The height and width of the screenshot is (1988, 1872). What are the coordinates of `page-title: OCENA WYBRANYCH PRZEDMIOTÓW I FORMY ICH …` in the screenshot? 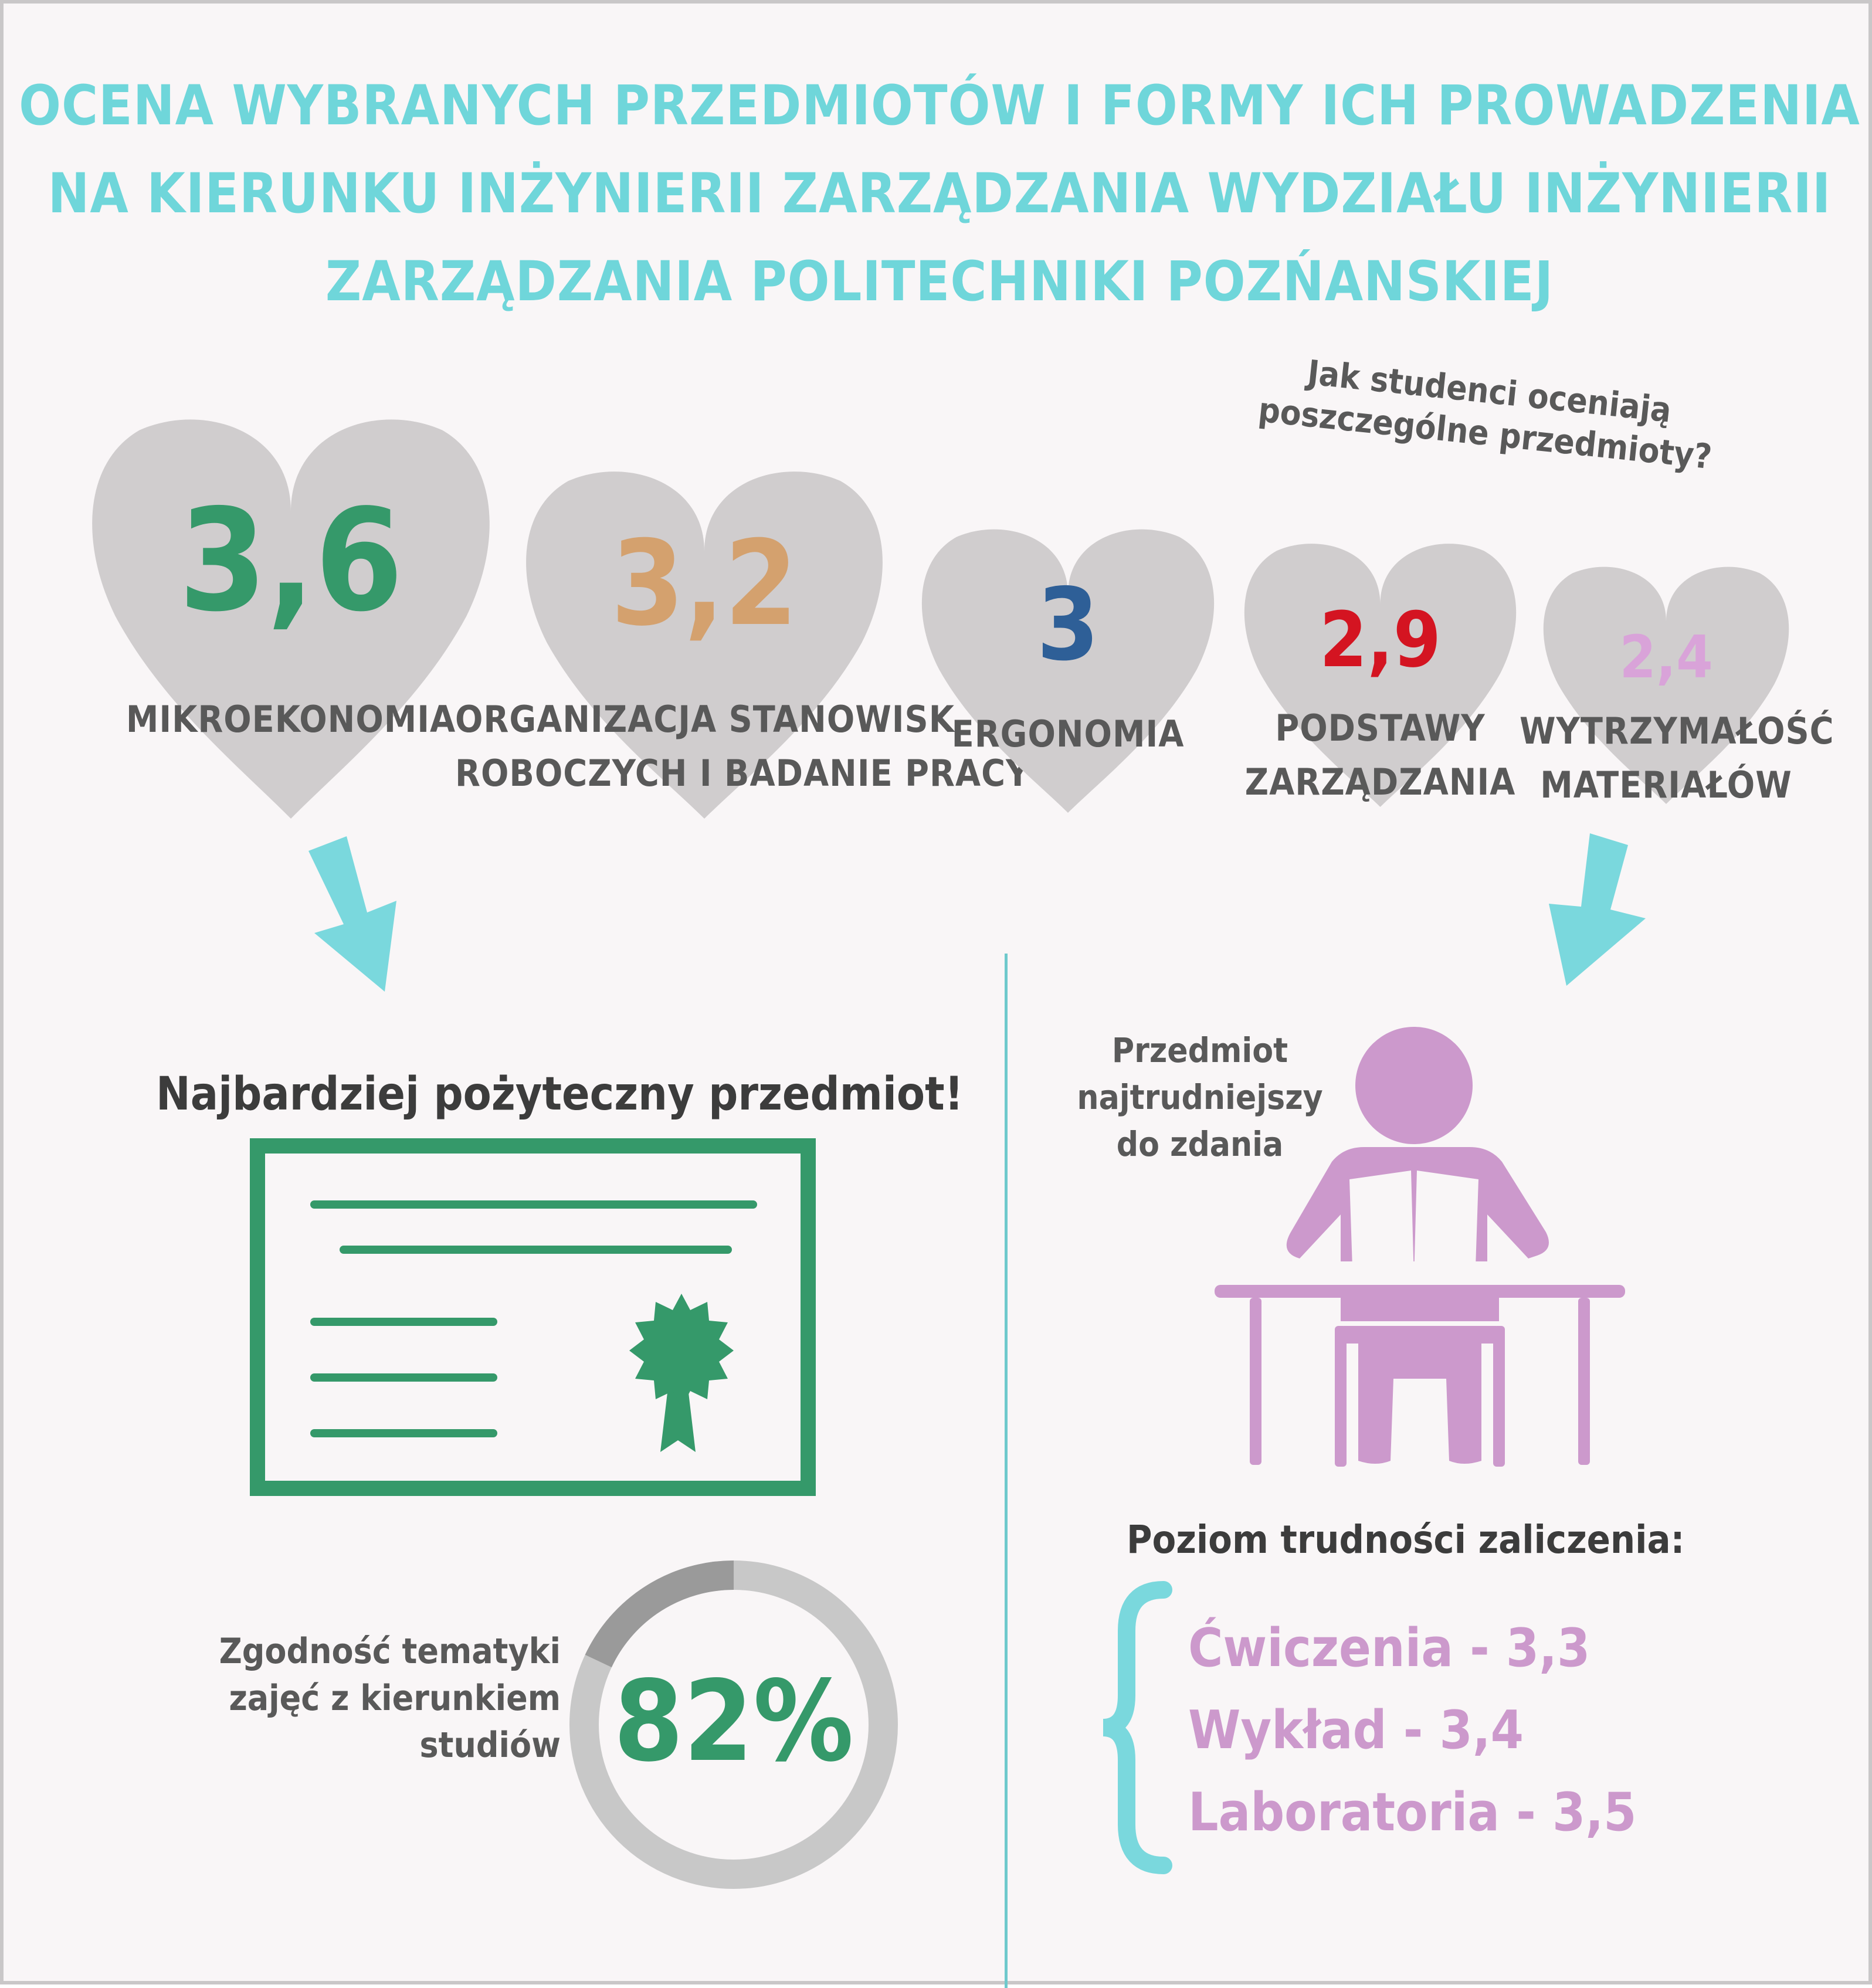 It's located at (938, 194).